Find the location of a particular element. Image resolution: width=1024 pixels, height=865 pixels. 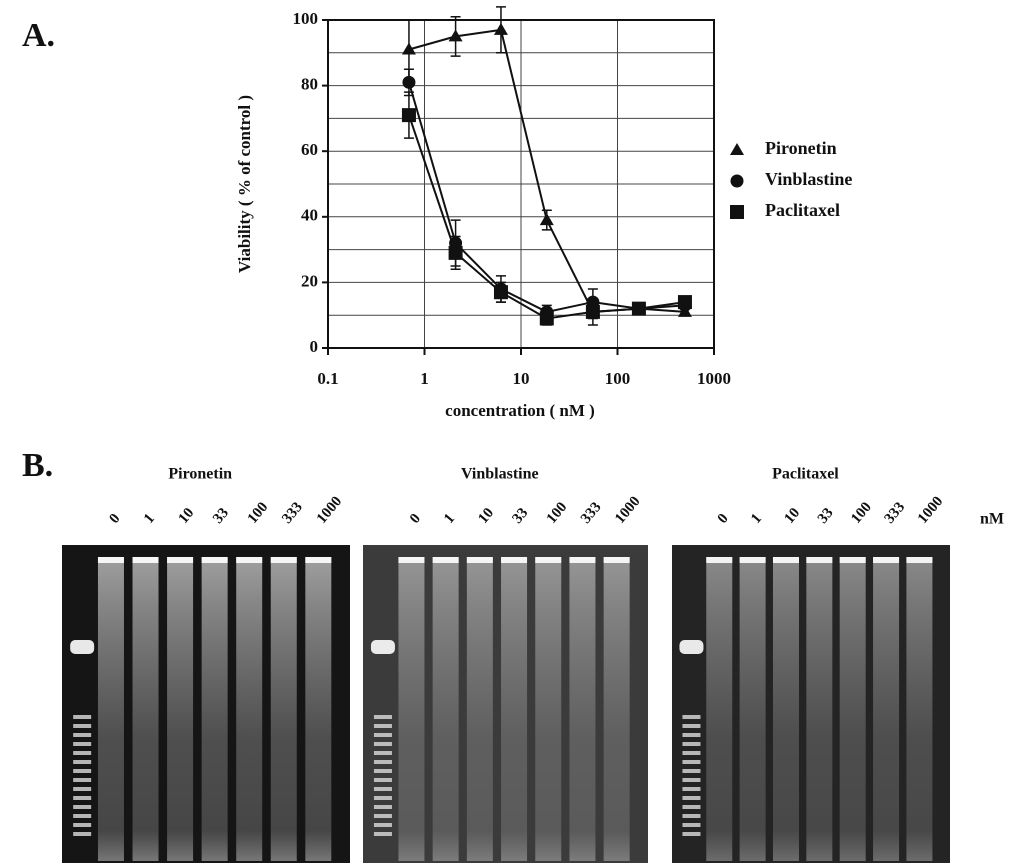

y-tick-label: 20 is located at coordinates (309, 280).